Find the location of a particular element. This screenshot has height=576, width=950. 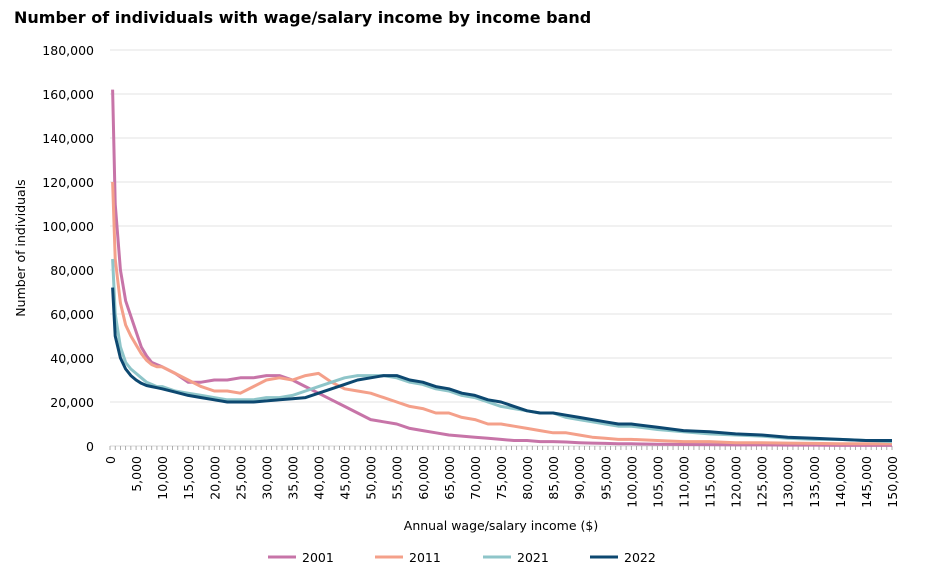

x-tick-label: 150,000 is located at coordinates (892, 482).